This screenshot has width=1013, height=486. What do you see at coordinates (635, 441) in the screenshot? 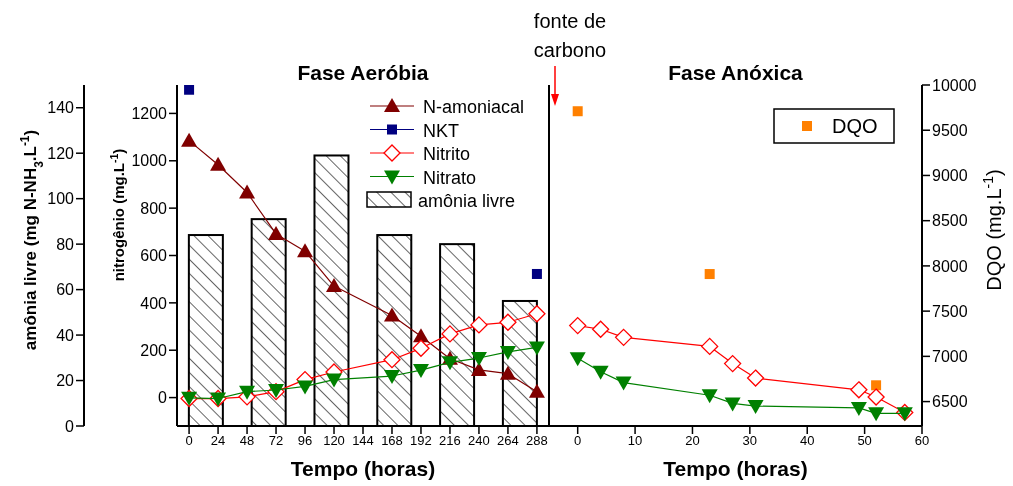
I see `x-tick-label: 10` at bounding box center [635, 441].